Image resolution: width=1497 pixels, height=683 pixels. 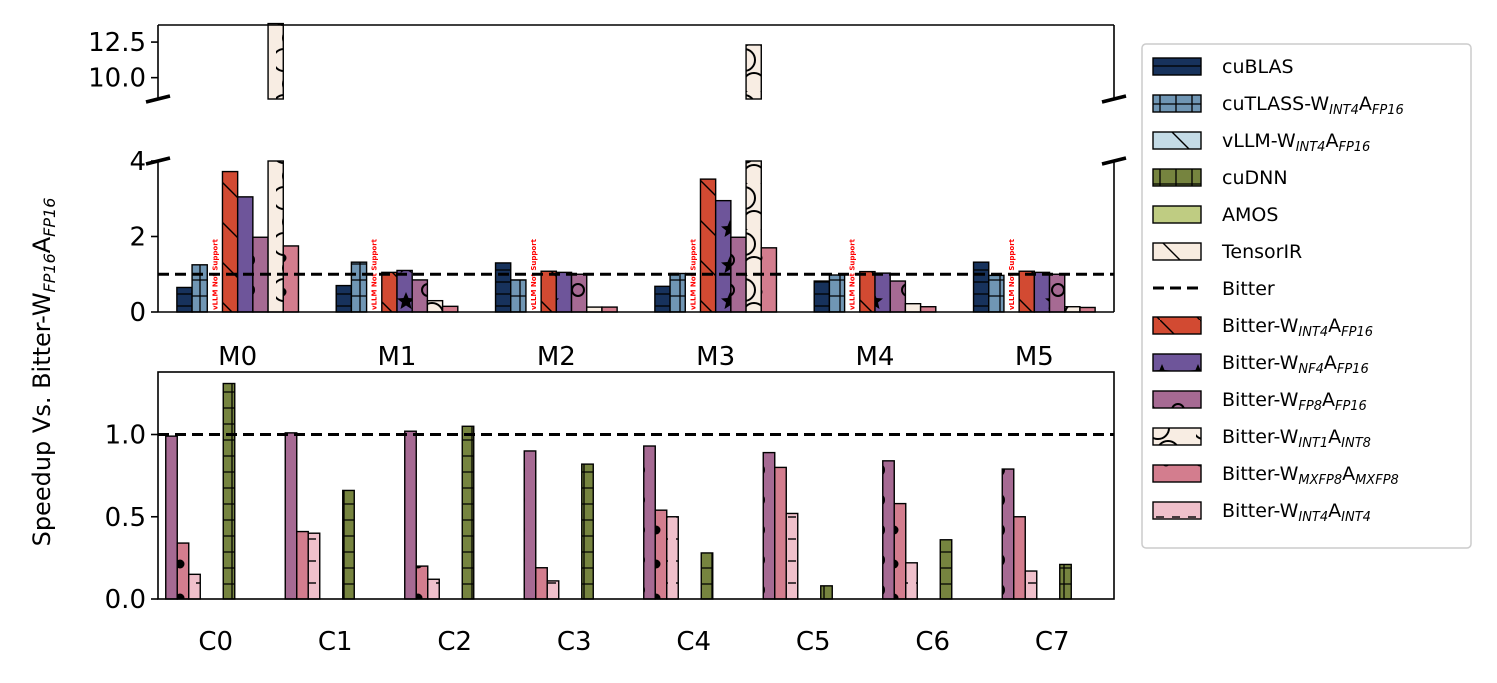 I want to click on bar-c2-bitter-w-int4-a-int4, so click(x=433, y=589).